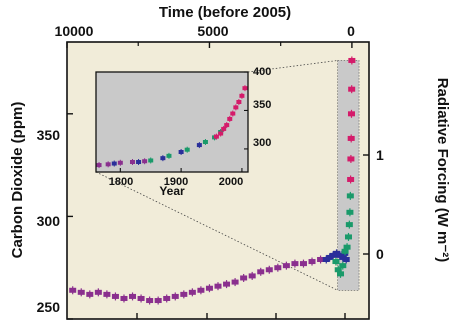  I want to click on left-y-tick-label: 350, so click(49, 135).